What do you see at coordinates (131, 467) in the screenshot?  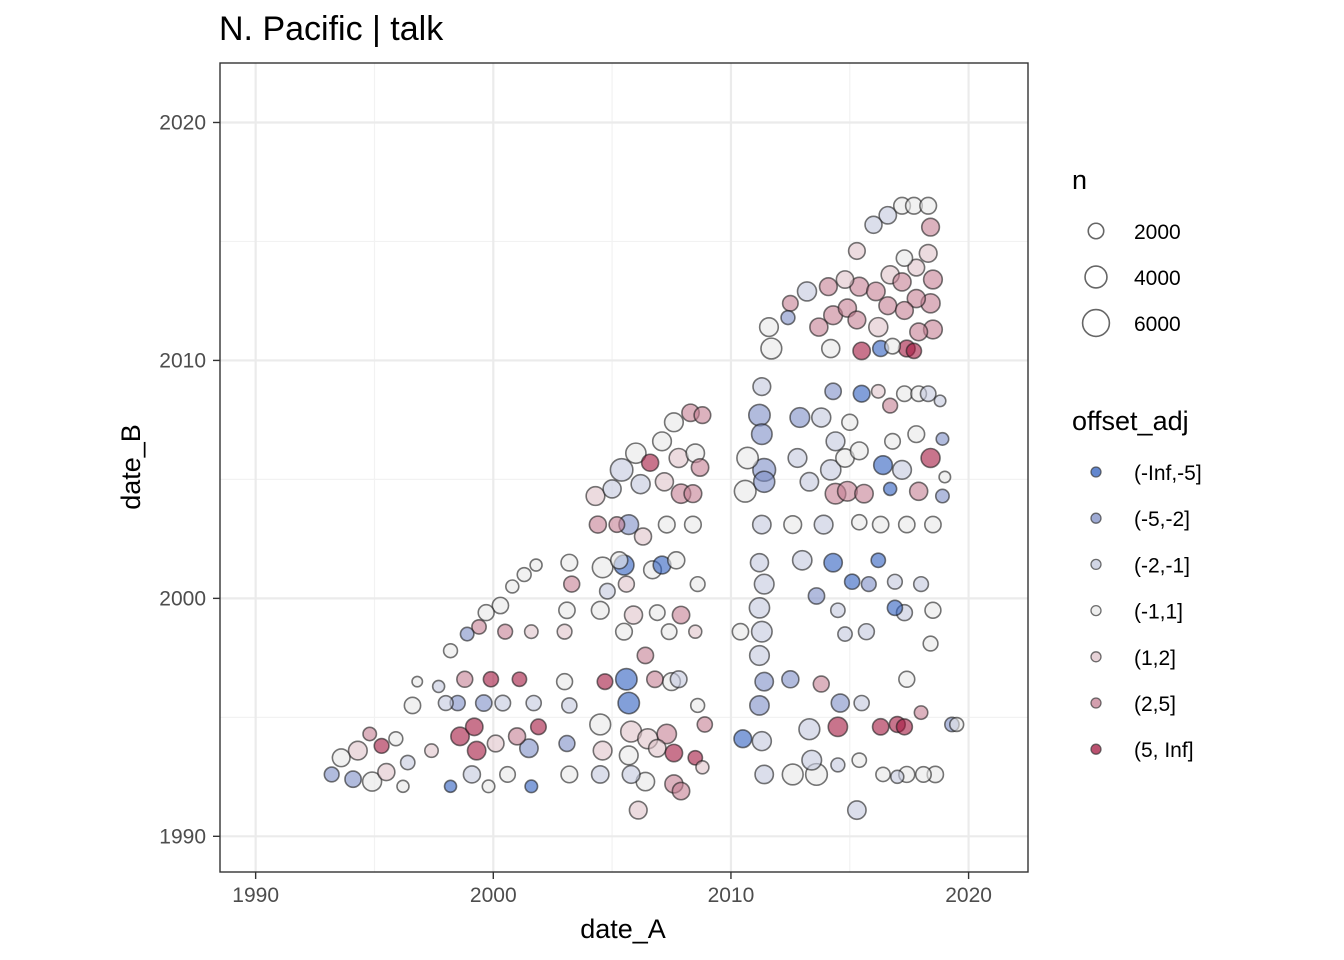 I see `y-axis-title: date_B` at bounding box center [131, 467].